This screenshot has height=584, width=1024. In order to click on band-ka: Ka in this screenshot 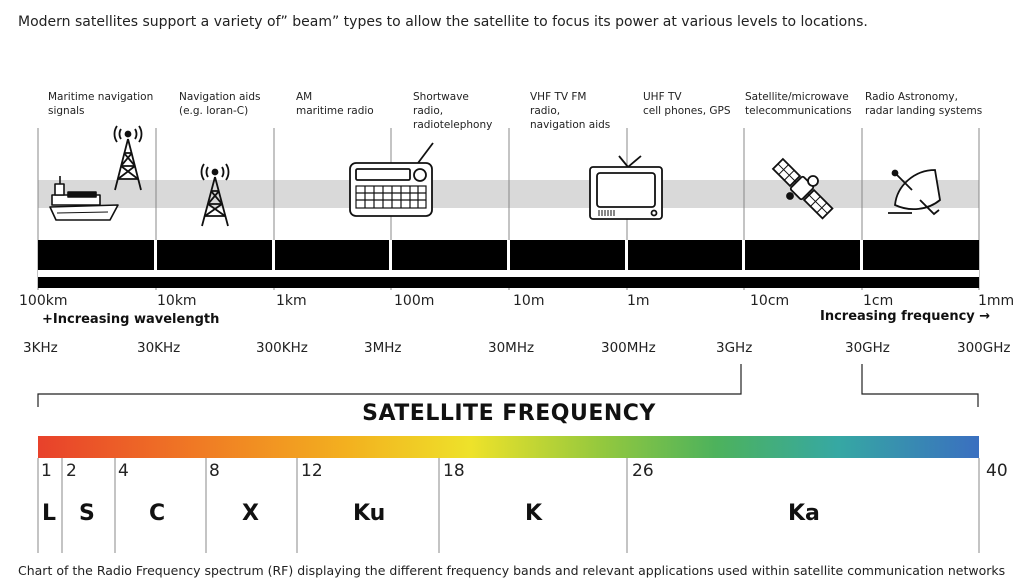, I will do `click(804, 513)`.